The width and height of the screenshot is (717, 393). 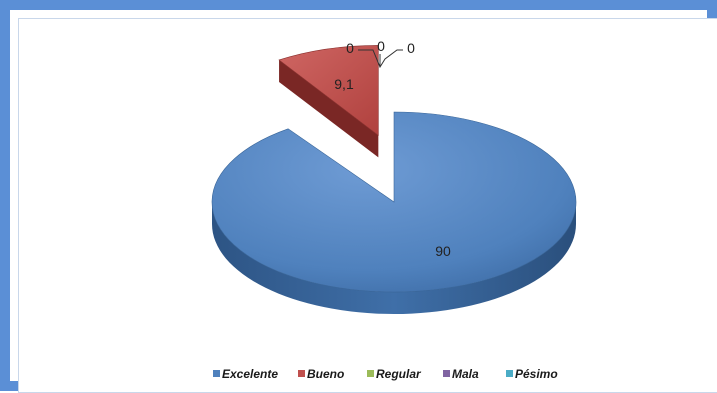 What do you see at coordinates (350, 48) in the screenshot?
I see `data-label-regular: 0` at bounding box center [350, 48].